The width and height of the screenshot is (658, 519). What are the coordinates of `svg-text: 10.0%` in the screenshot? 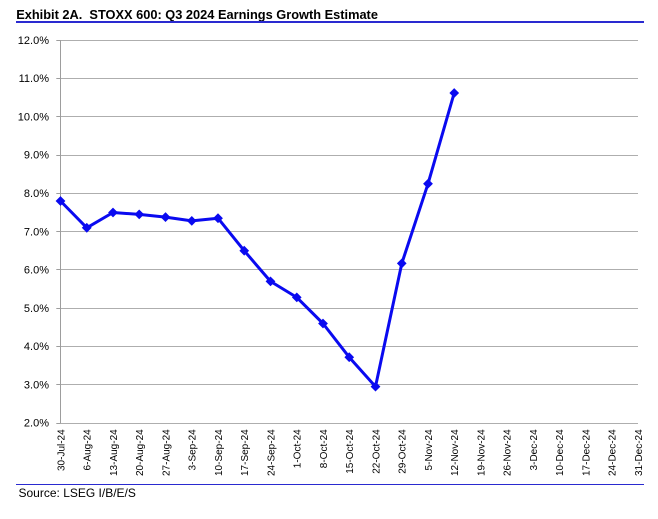 It's located at (33, 118).